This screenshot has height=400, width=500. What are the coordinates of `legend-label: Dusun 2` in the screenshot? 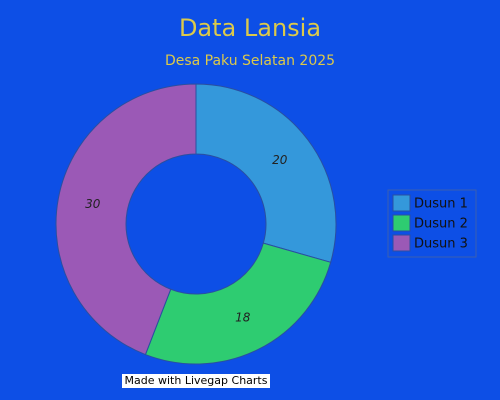 It's located at (441, 224).